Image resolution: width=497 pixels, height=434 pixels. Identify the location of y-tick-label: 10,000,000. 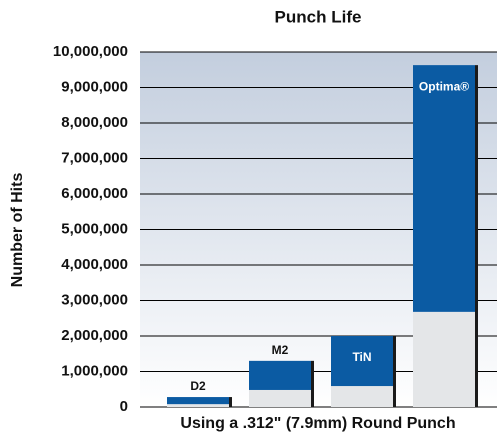
(90, 51).